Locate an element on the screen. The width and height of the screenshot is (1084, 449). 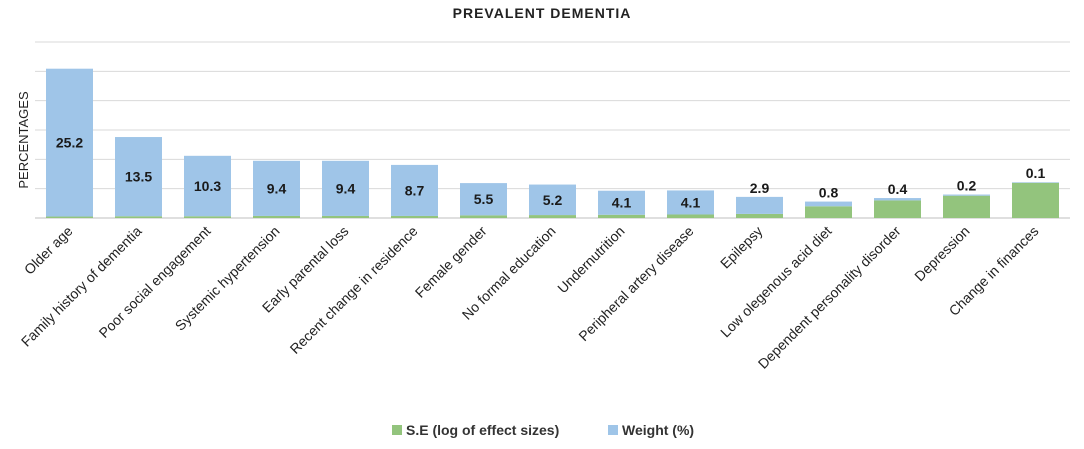
data-label-11: 0.8 is located at coordinates (829, 193).